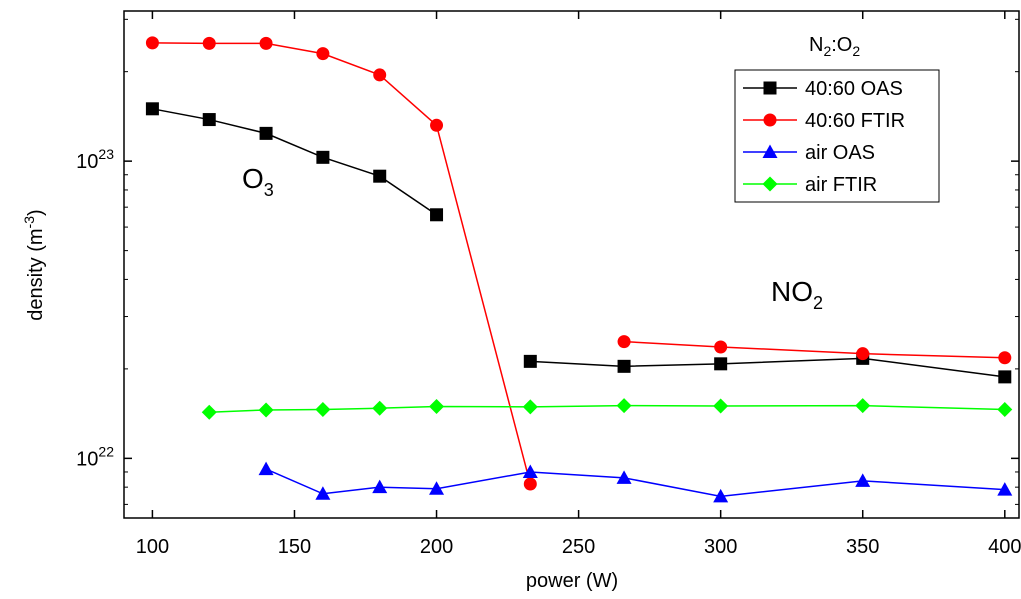  Describe the element at coordinates (856, 51) in the screenshot. I see `legend-title-o-sub: 2` at that location.